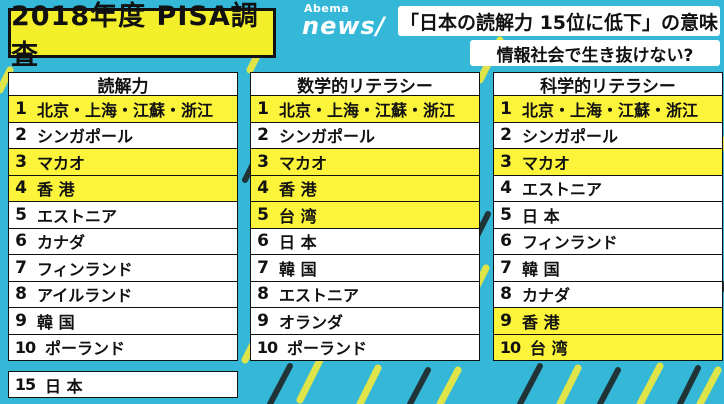  What do you see at coordinates (595, 53) in the screenshot?
I see `subheadline-banner: 情報社会で生き抜けない?` at bounding box center [595, 53].